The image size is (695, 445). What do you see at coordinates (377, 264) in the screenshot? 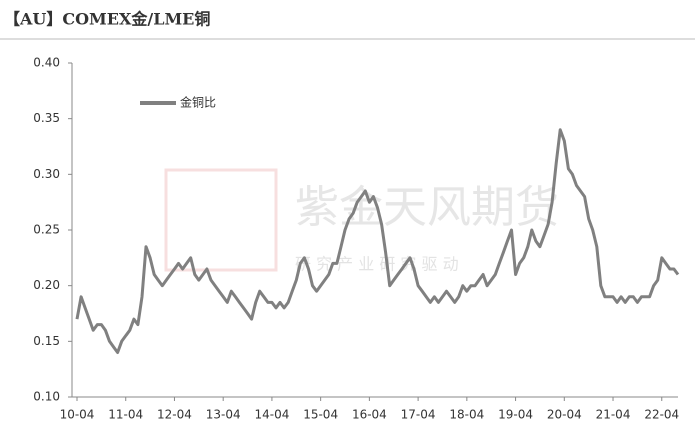
I see `watermark-sub: 研 究 产 业 研 究 驱 动` at bounding box center [377, 264].